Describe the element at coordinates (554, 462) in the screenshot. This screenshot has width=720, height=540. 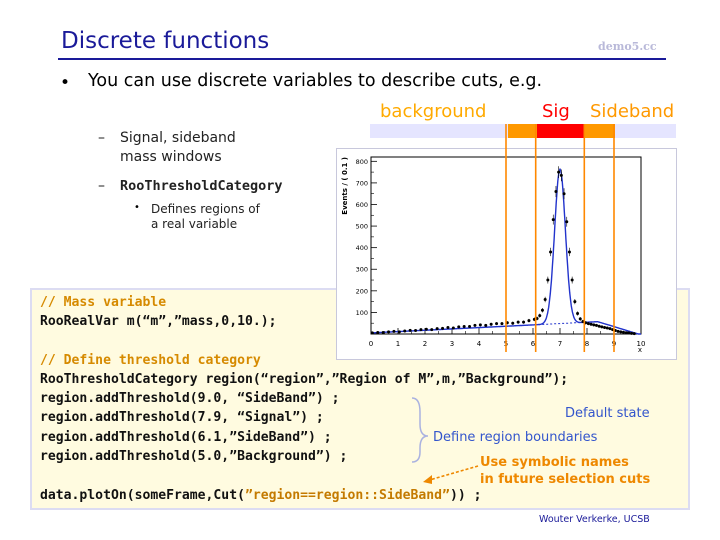
I see `annotation-symbolic-1: Use symbolic names` at that location.